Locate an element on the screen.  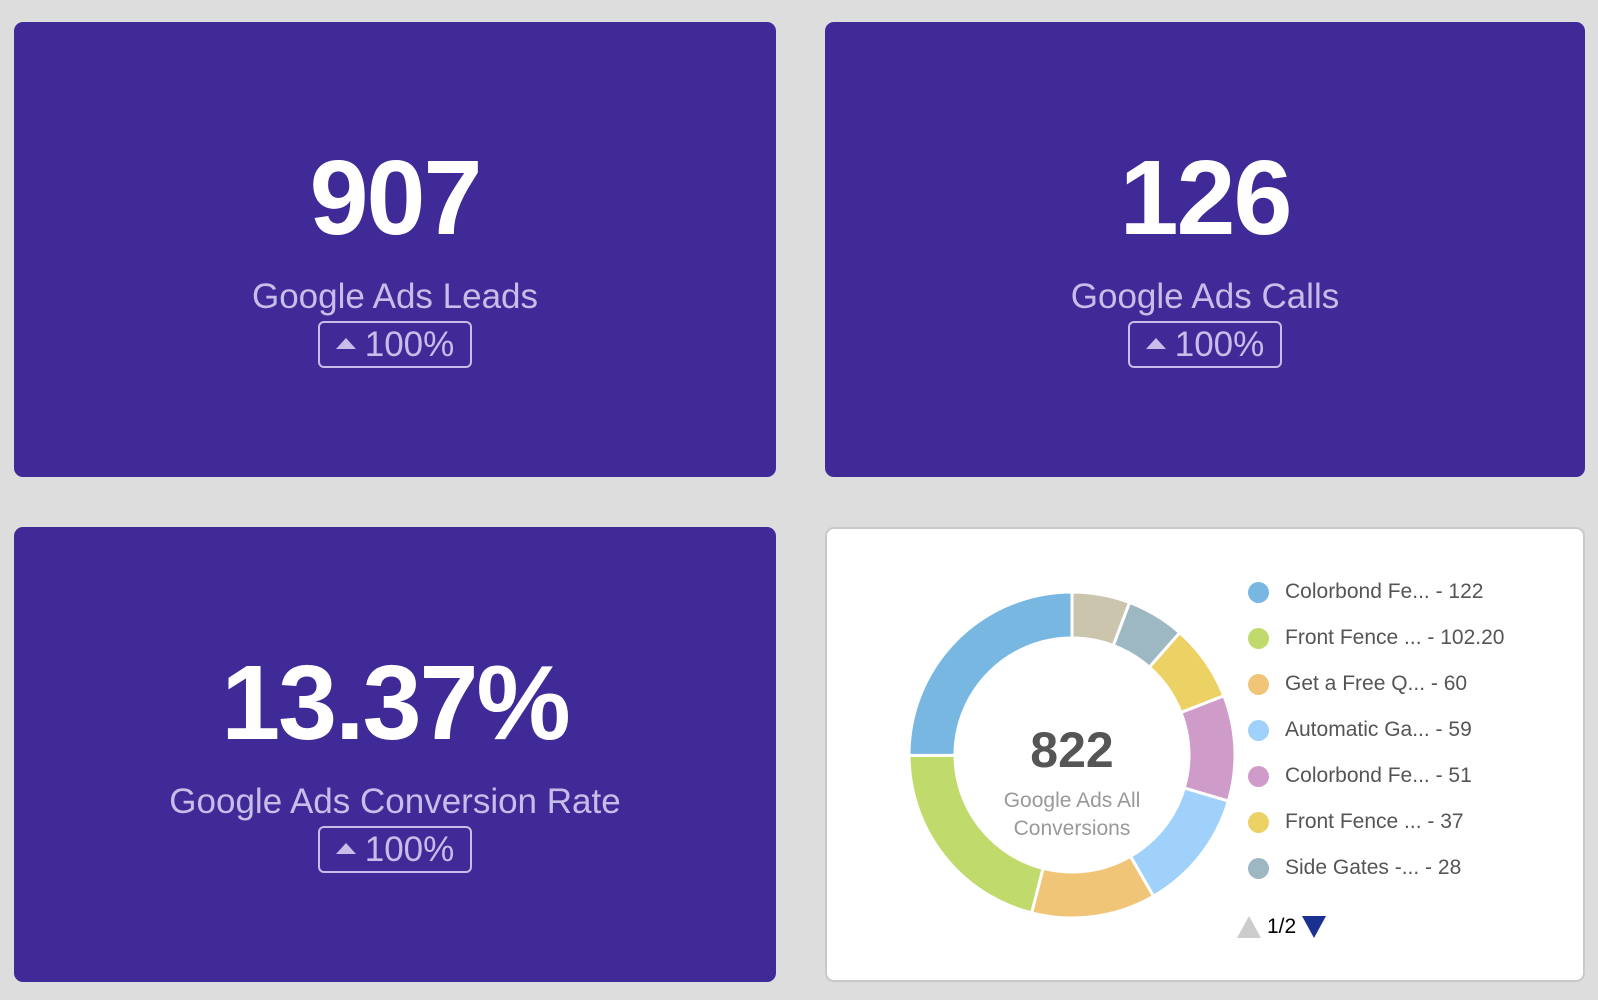
legend-pager: 1/2 is located at coordinates (1282, 927).